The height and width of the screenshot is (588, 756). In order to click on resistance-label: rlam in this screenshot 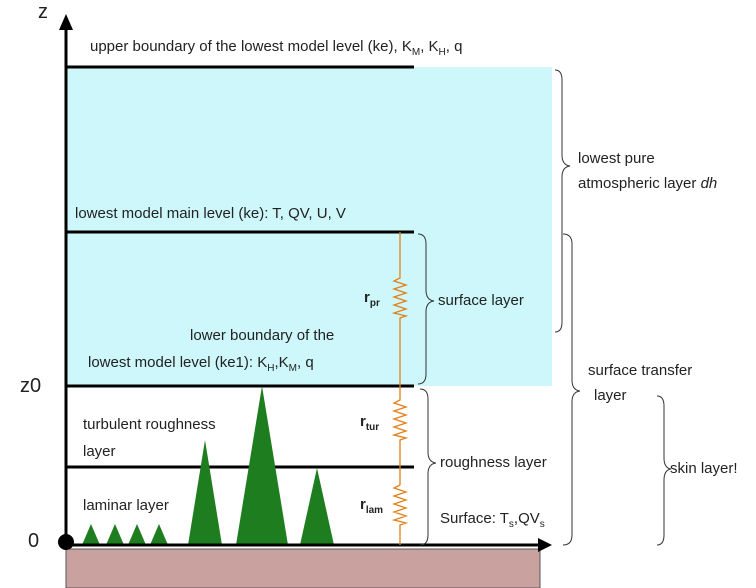, I will do `click(371, 506)`.